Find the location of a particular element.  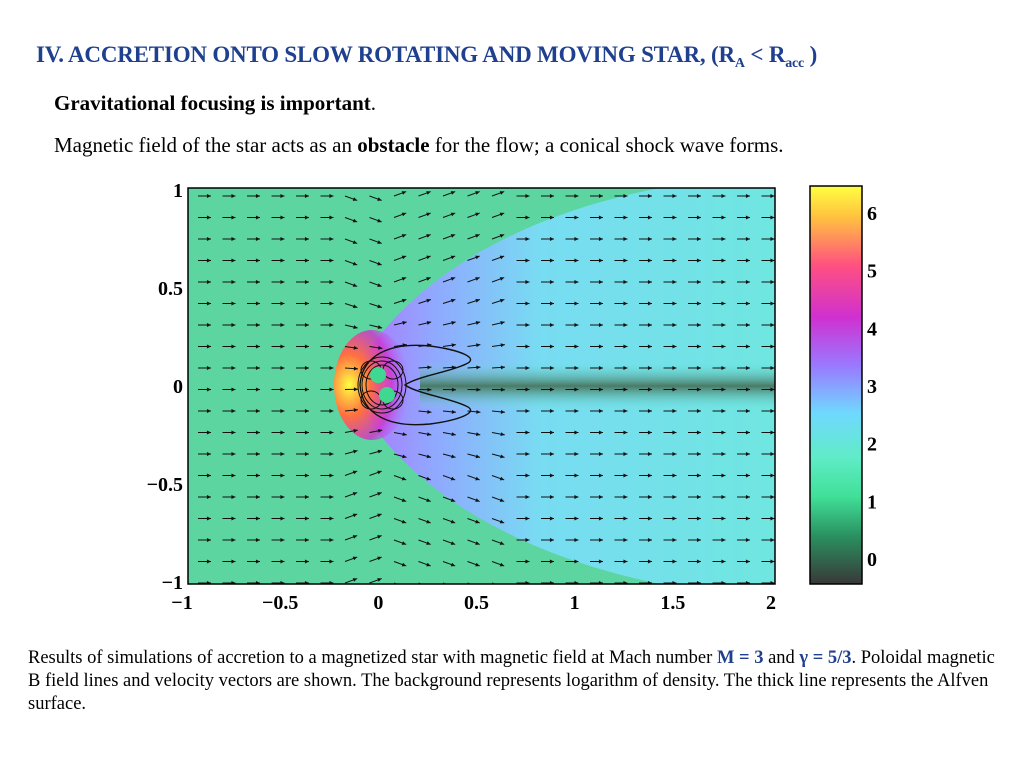

y-axis-ticks: 1 0.5 0 −0.5 −1 is located at coordinates (165, 387).